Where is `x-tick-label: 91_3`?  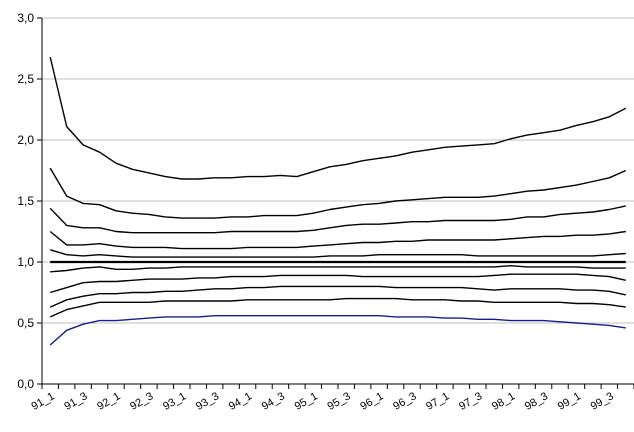
x-tick-label: 91_3 is located at coordinates (75, 401).